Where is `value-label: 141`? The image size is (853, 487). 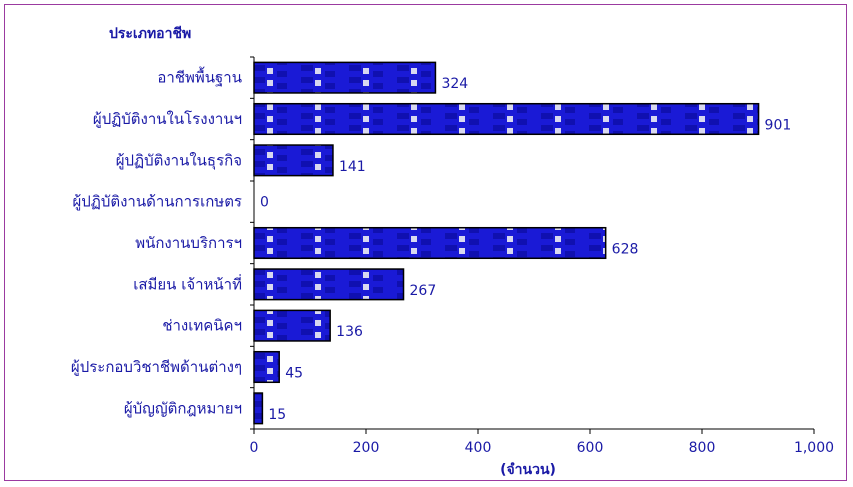
value-label: 141 is located at coordinates (352, 167).